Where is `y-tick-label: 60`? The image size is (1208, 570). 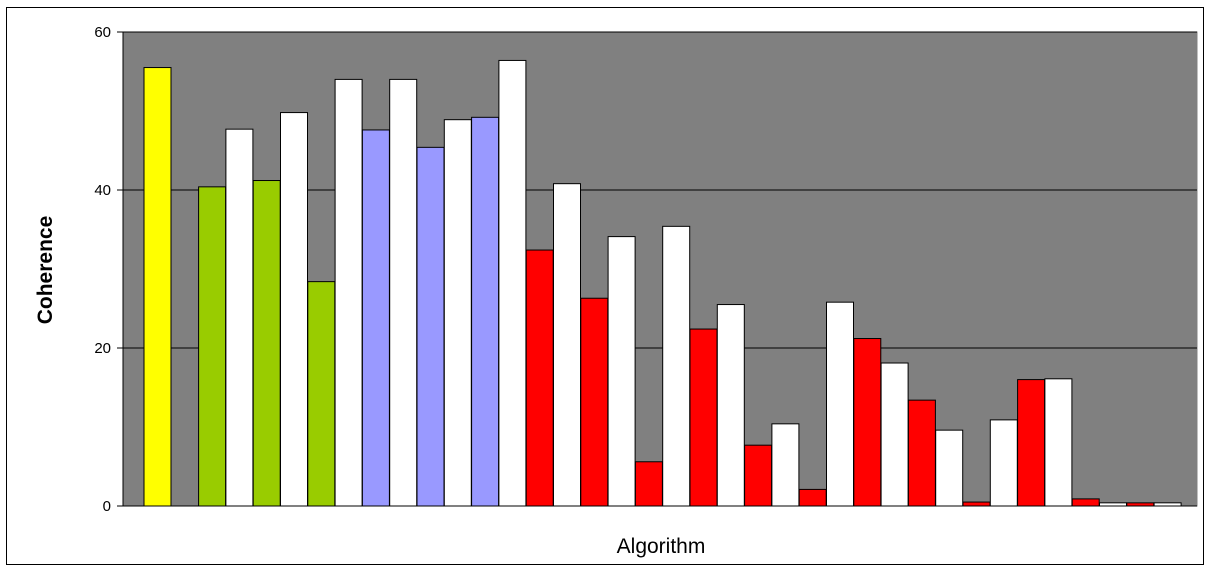
y-tick-label: 60 is located at coordinates (102, 32).